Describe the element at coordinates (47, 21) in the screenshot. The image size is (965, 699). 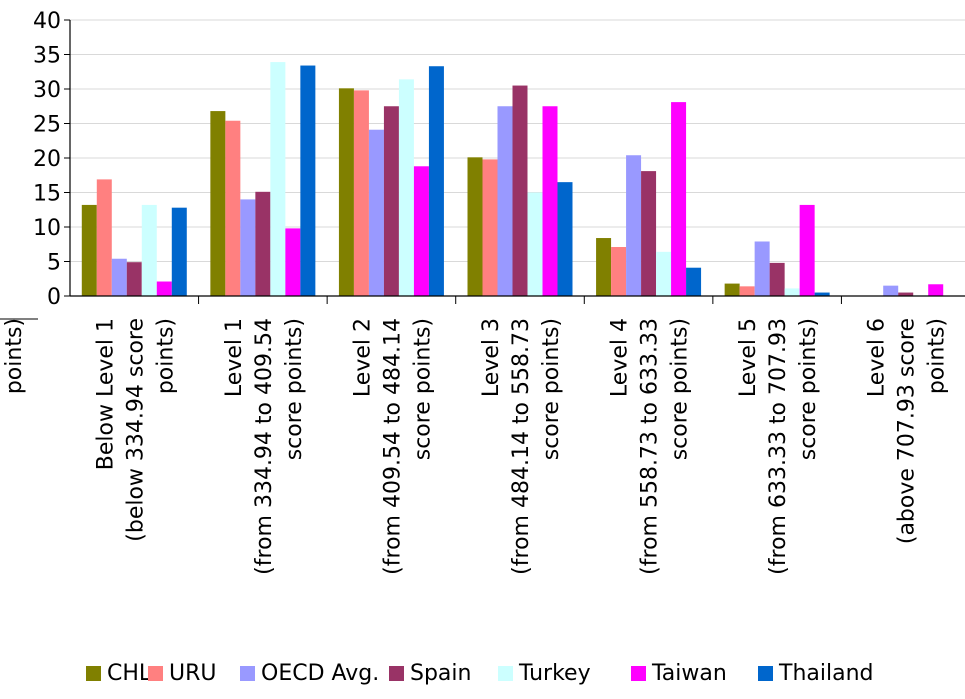
I see `y-tick-label: 40` at that location.